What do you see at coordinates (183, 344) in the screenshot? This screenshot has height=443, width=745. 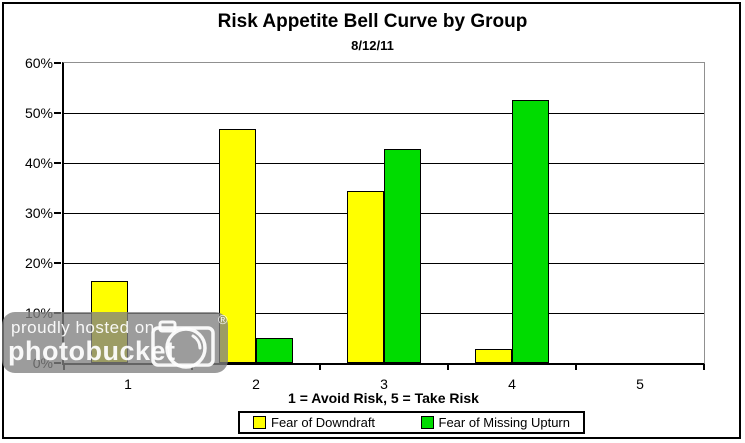 I see `camera-icon` at bounding box center [183, 344].